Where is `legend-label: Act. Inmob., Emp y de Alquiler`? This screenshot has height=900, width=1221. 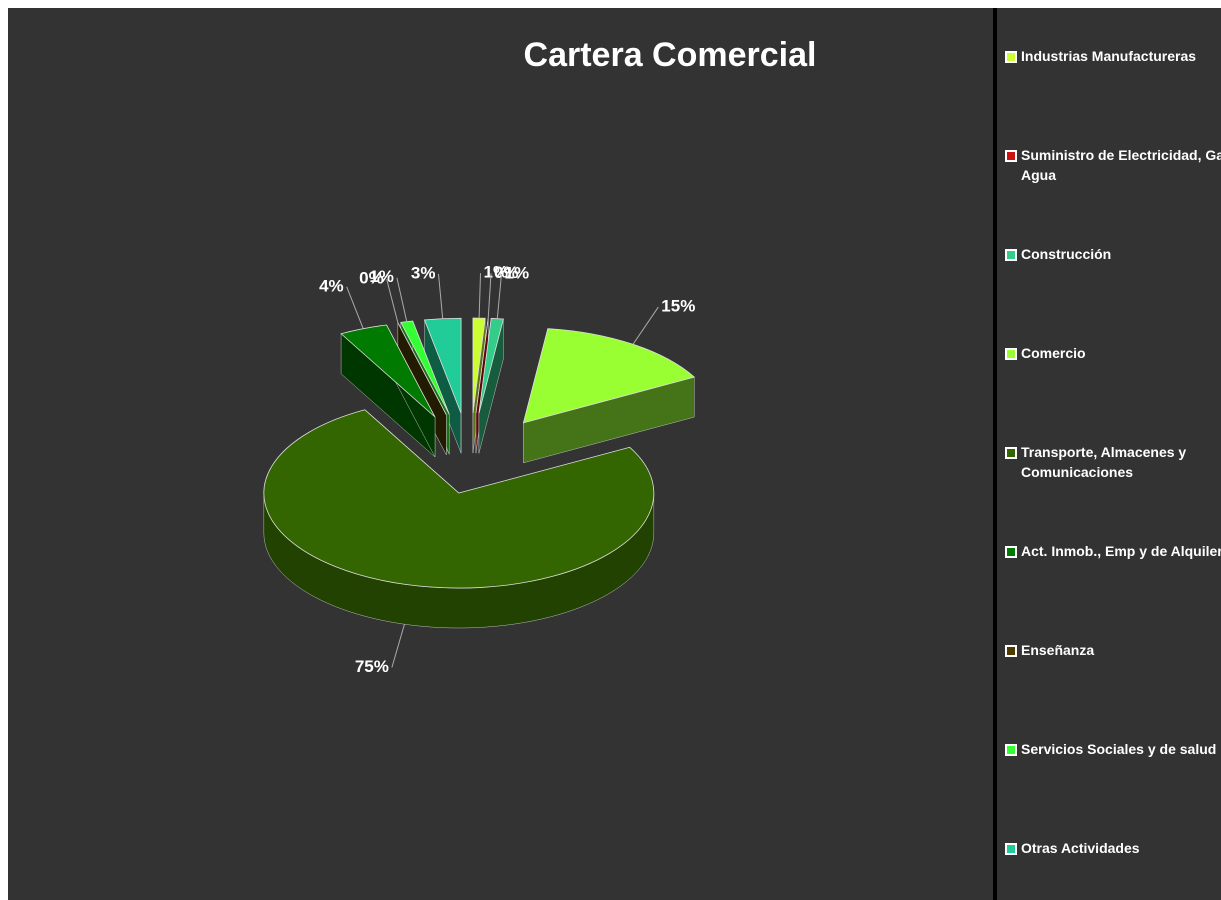 legend-label: Act. Inmob., Emp y de Alquiler is located at coordinates (1121, 551).